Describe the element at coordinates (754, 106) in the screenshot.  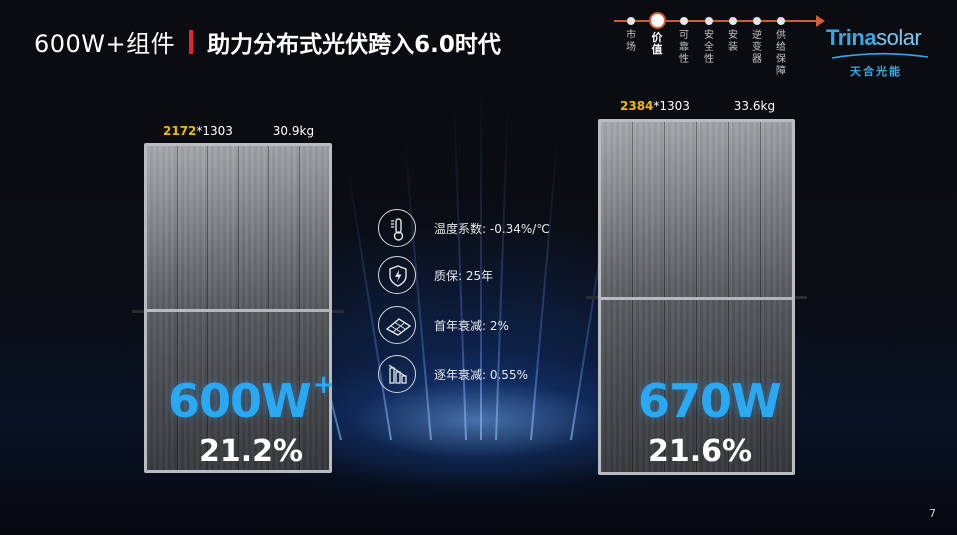
I see `panel-right-weight: 33.6kg` at that location.